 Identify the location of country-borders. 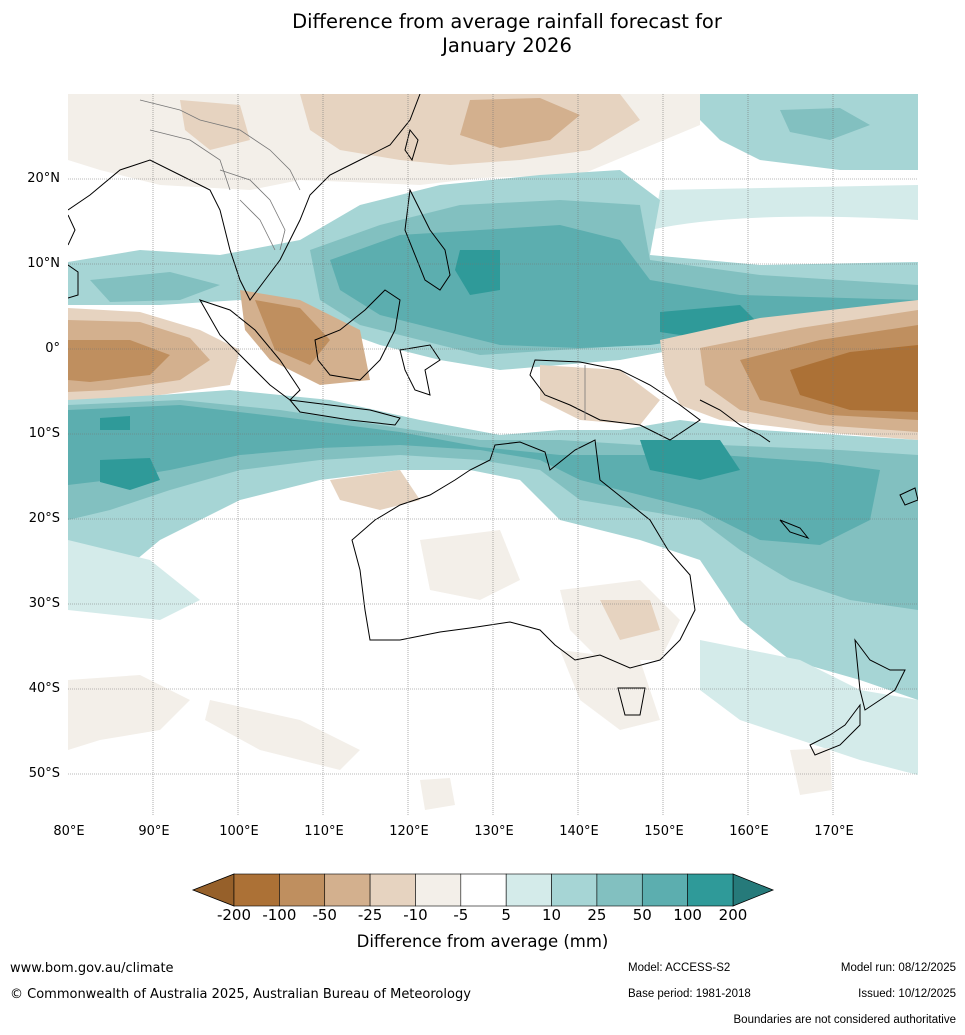
(362, 259).